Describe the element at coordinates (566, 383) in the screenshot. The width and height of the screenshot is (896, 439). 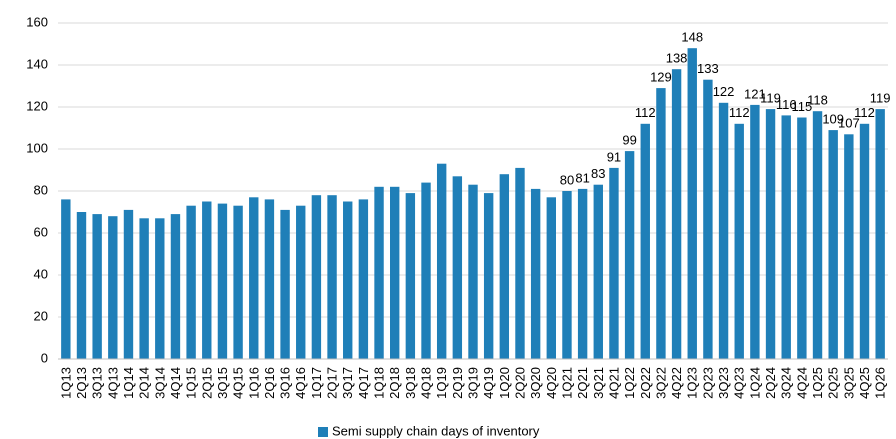
I see `x-tick-label: 1Q21` at that location.